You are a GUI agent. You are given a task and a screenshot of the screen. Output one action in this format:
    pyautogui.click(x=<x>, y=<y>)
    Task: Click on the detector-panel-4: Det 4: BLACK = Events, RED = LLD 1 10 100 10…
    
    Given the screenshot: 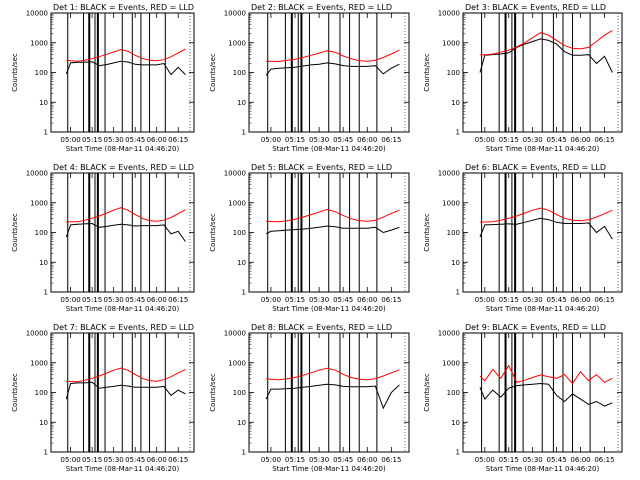 What is the action you would take?
    pyautogui.click(x=103, y=238)
    